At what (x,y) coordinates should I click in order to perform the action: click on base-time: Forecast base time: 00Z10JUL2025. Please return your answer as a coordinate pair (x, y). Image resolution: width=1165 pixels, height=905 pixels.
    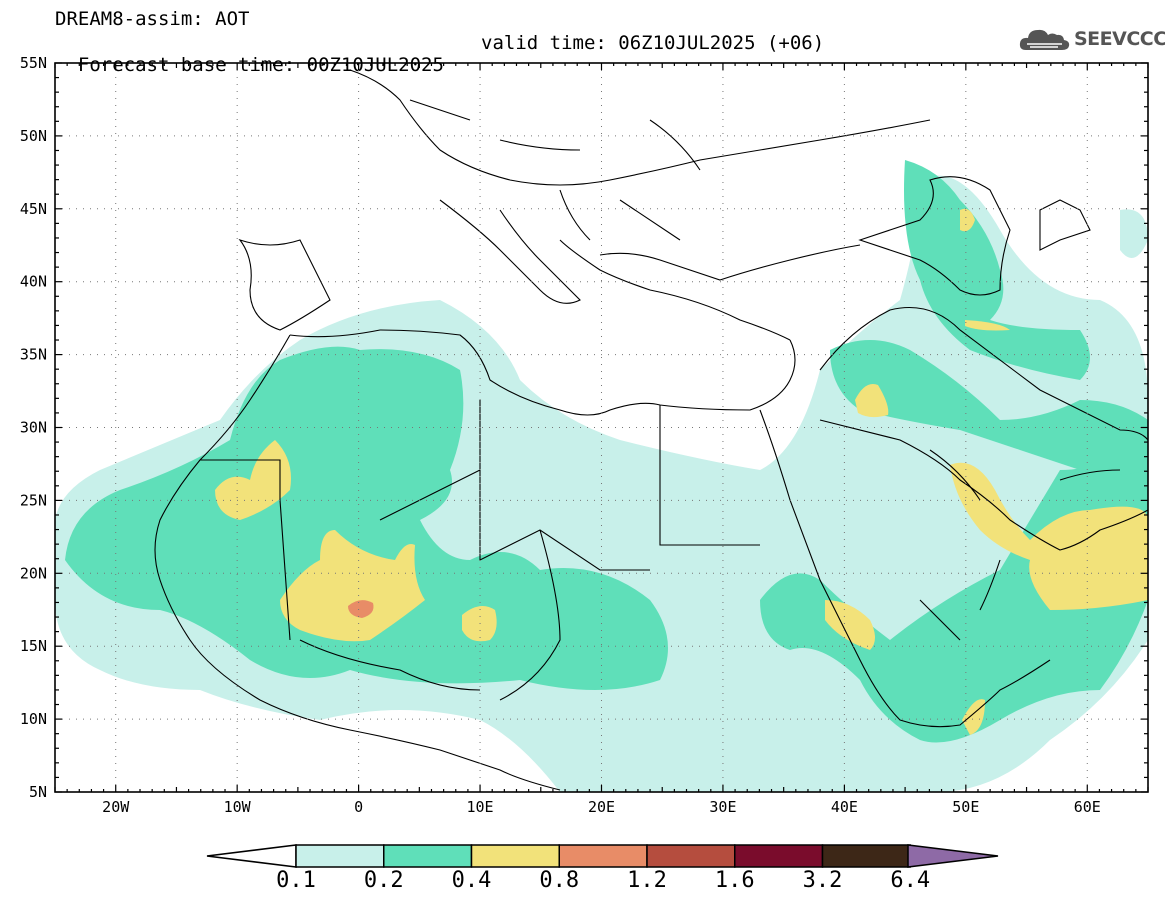
    Looking at the image, I should click on (260, 65).